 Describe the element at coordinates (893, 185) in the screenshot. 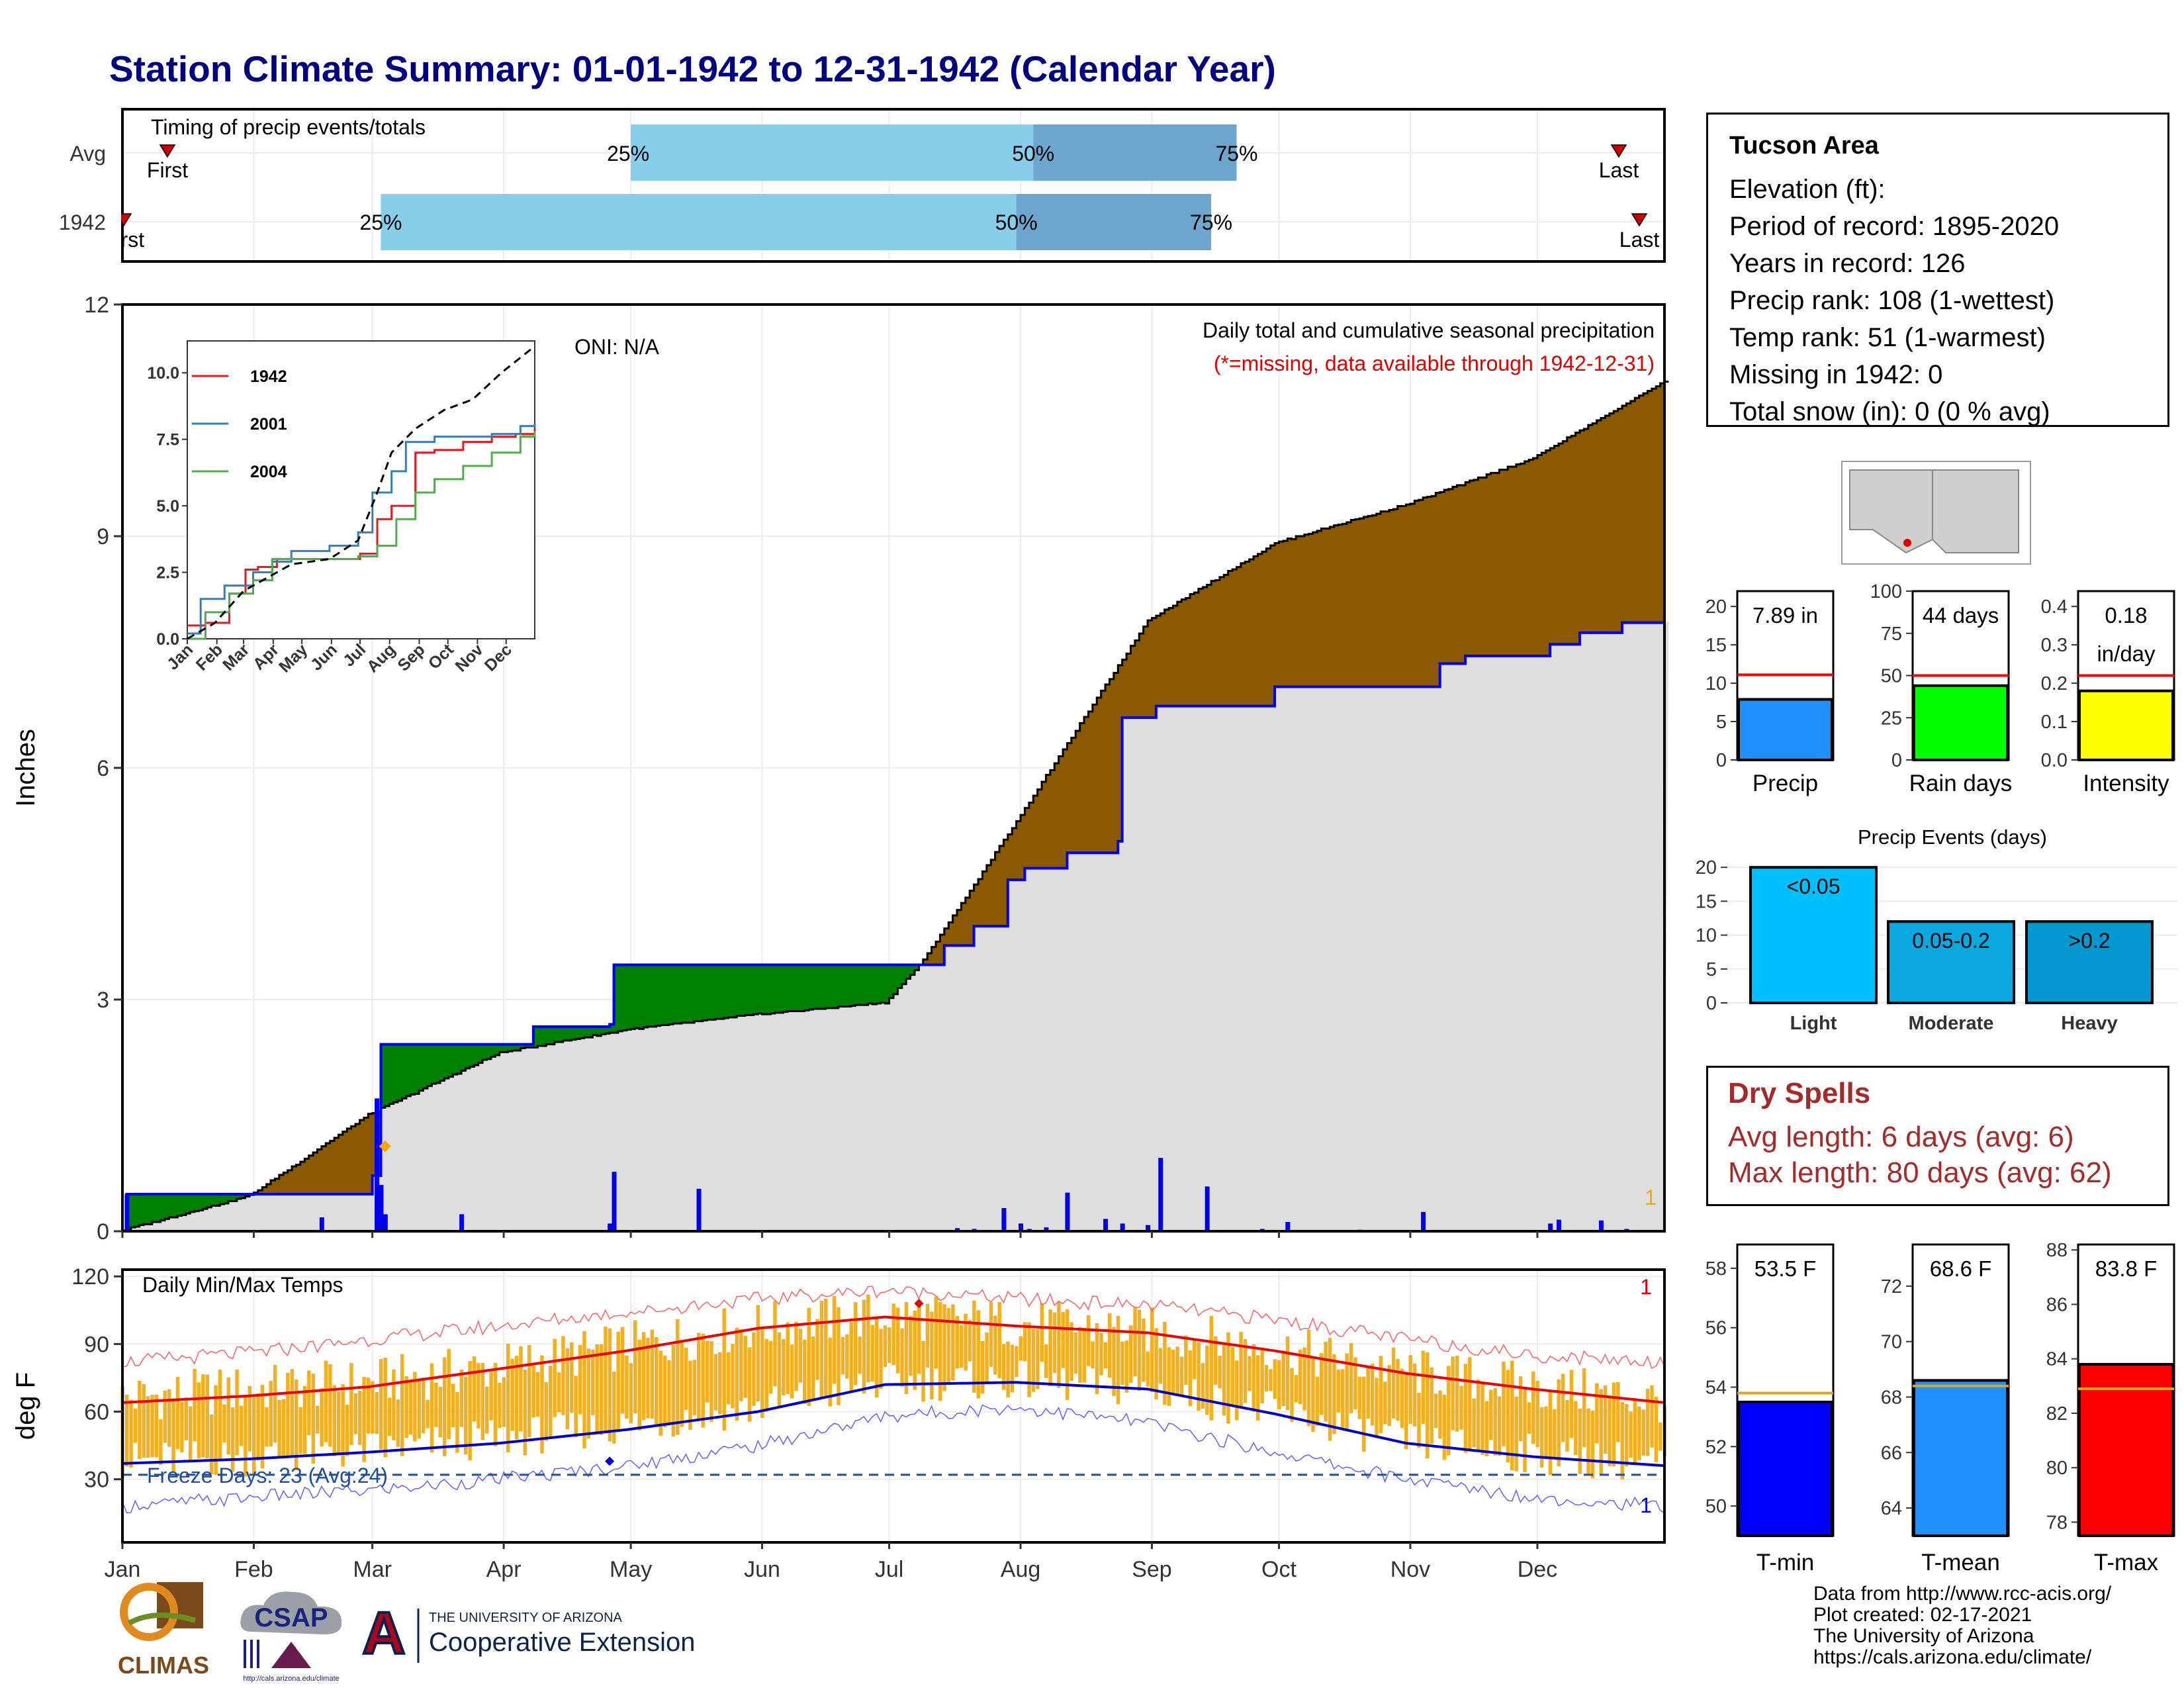

I see `timing-panel-border` at that location.